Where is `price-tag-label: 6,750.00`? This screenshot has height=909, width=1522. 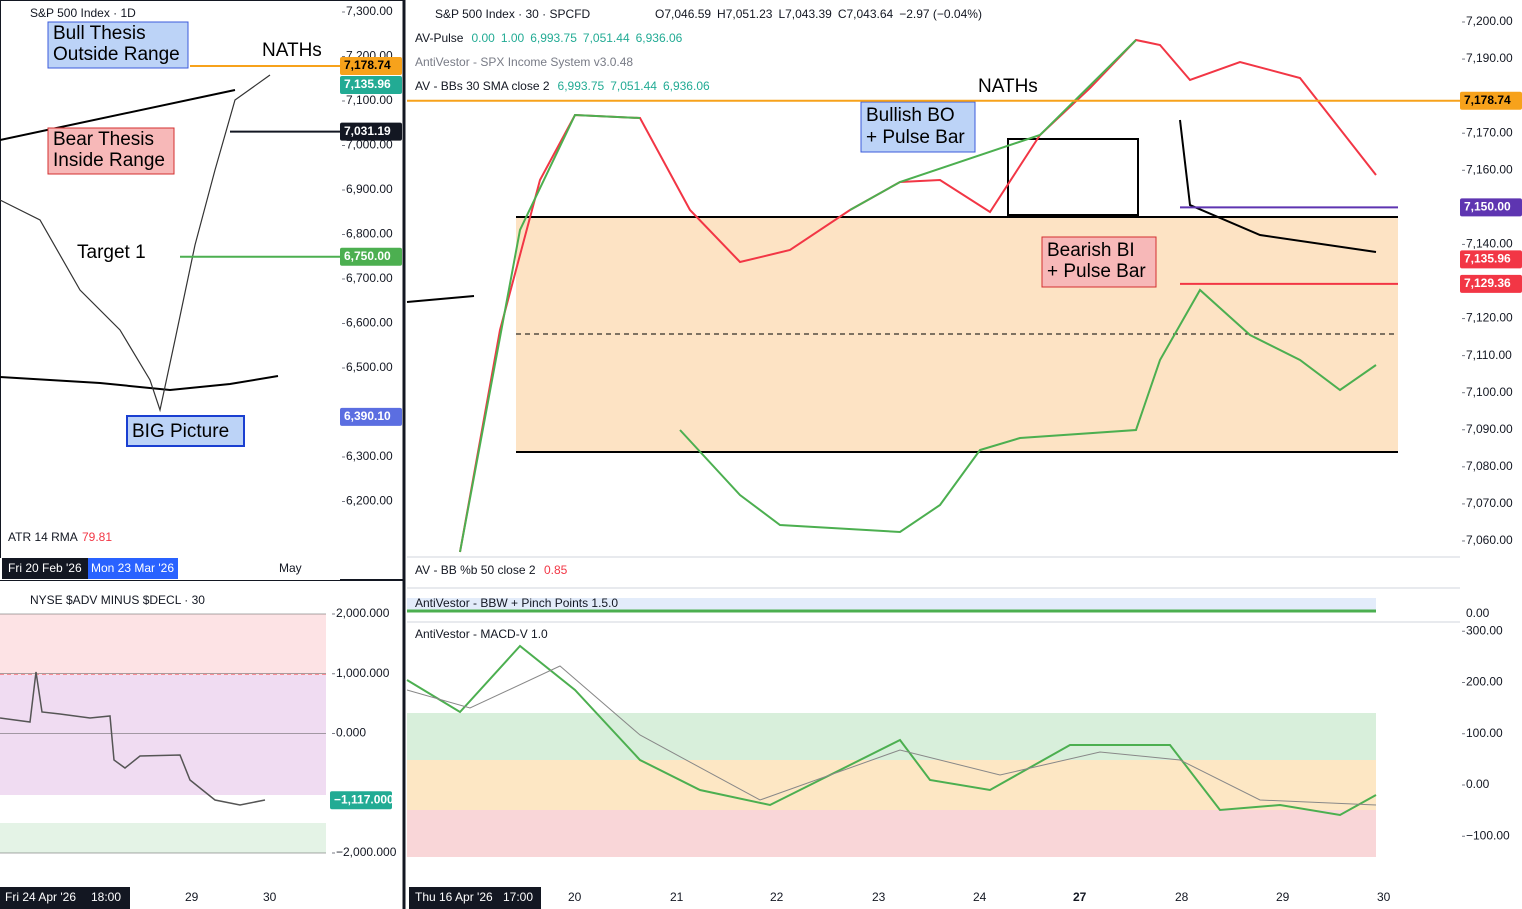 price-tag-label: 6,750.00 is located at coordinates (367, 256).